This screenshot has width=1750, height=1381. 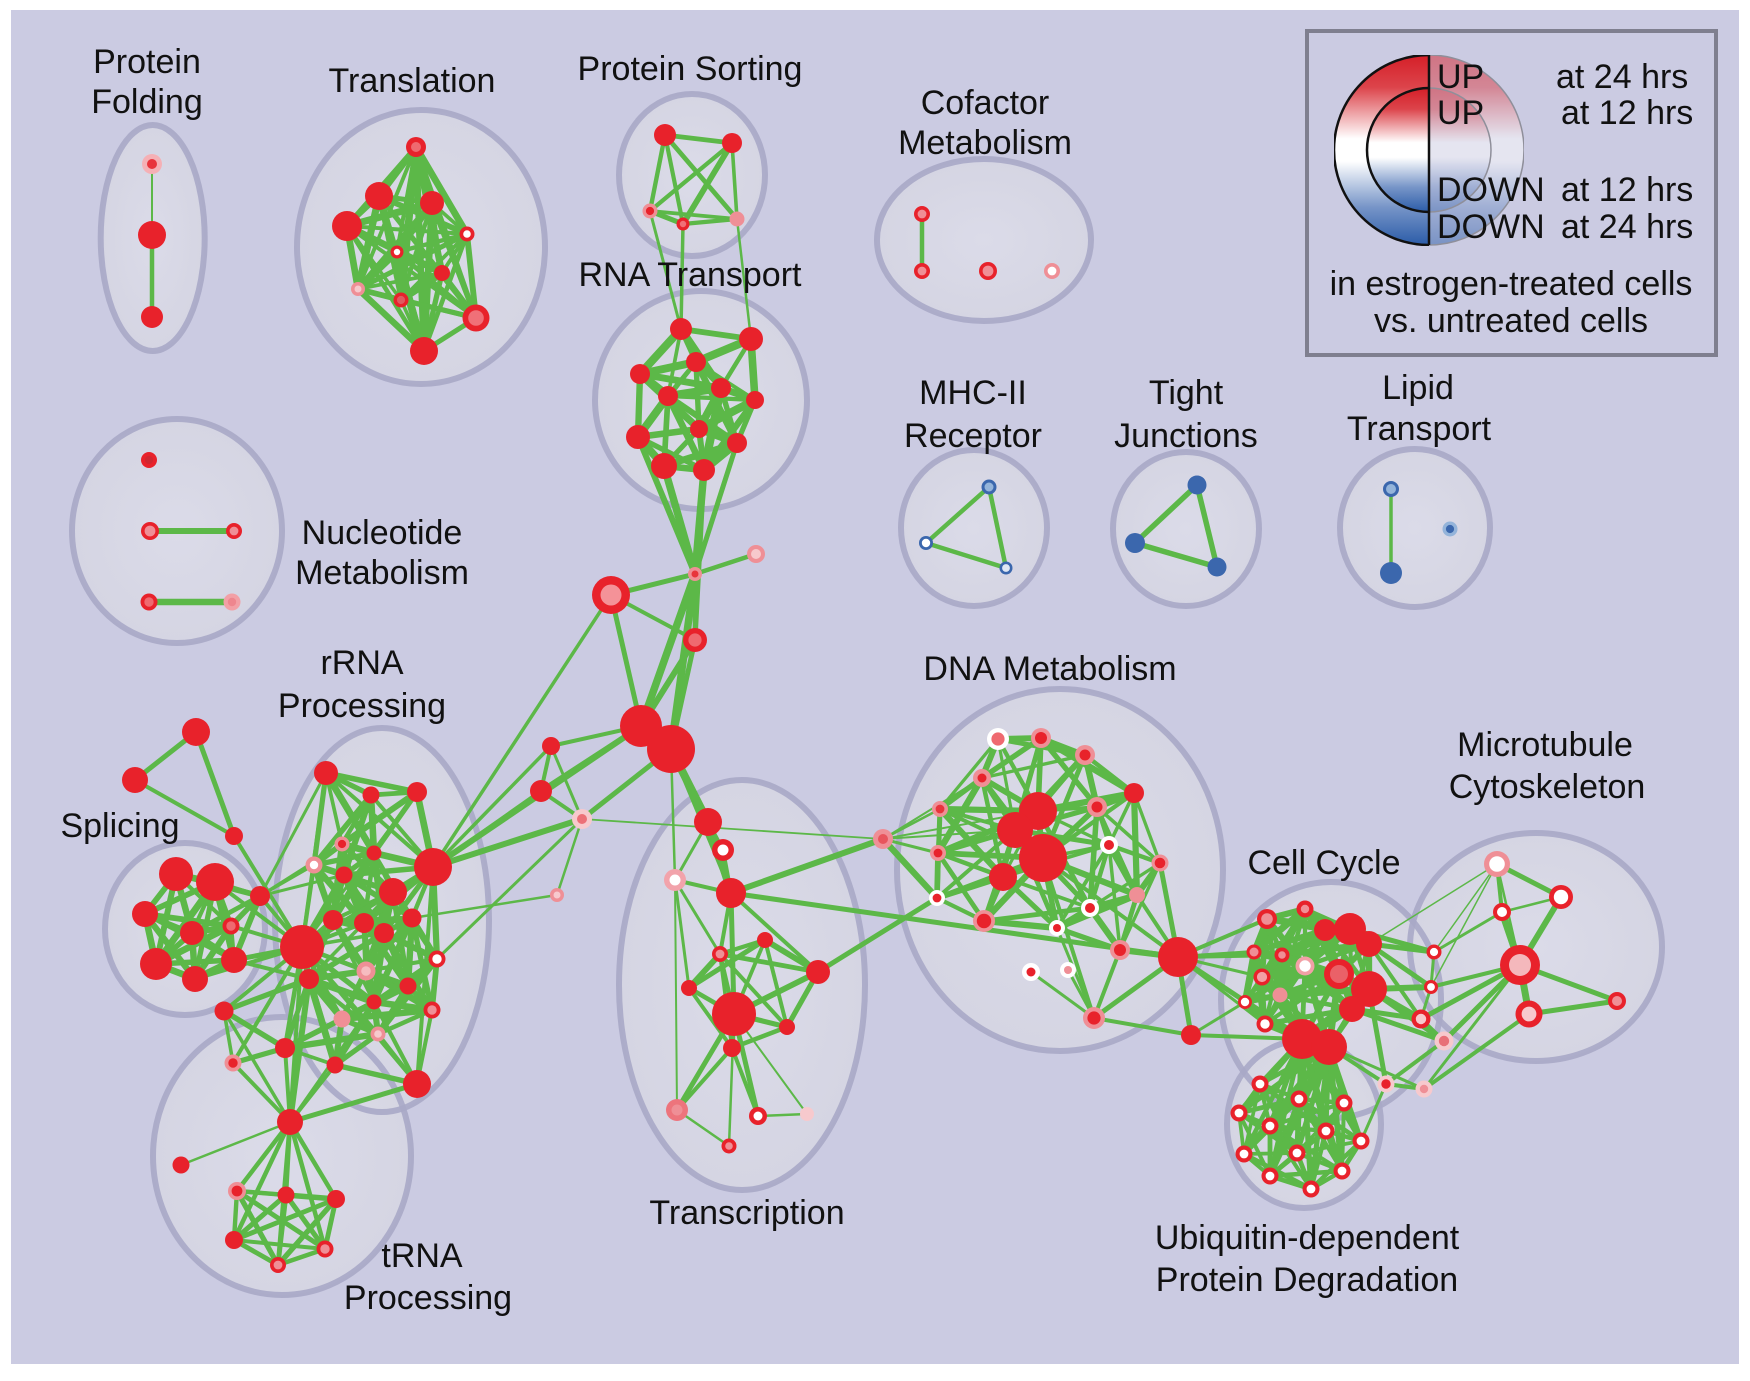 I want to click on svg-text: Tight, so click(x=1186, y=393).